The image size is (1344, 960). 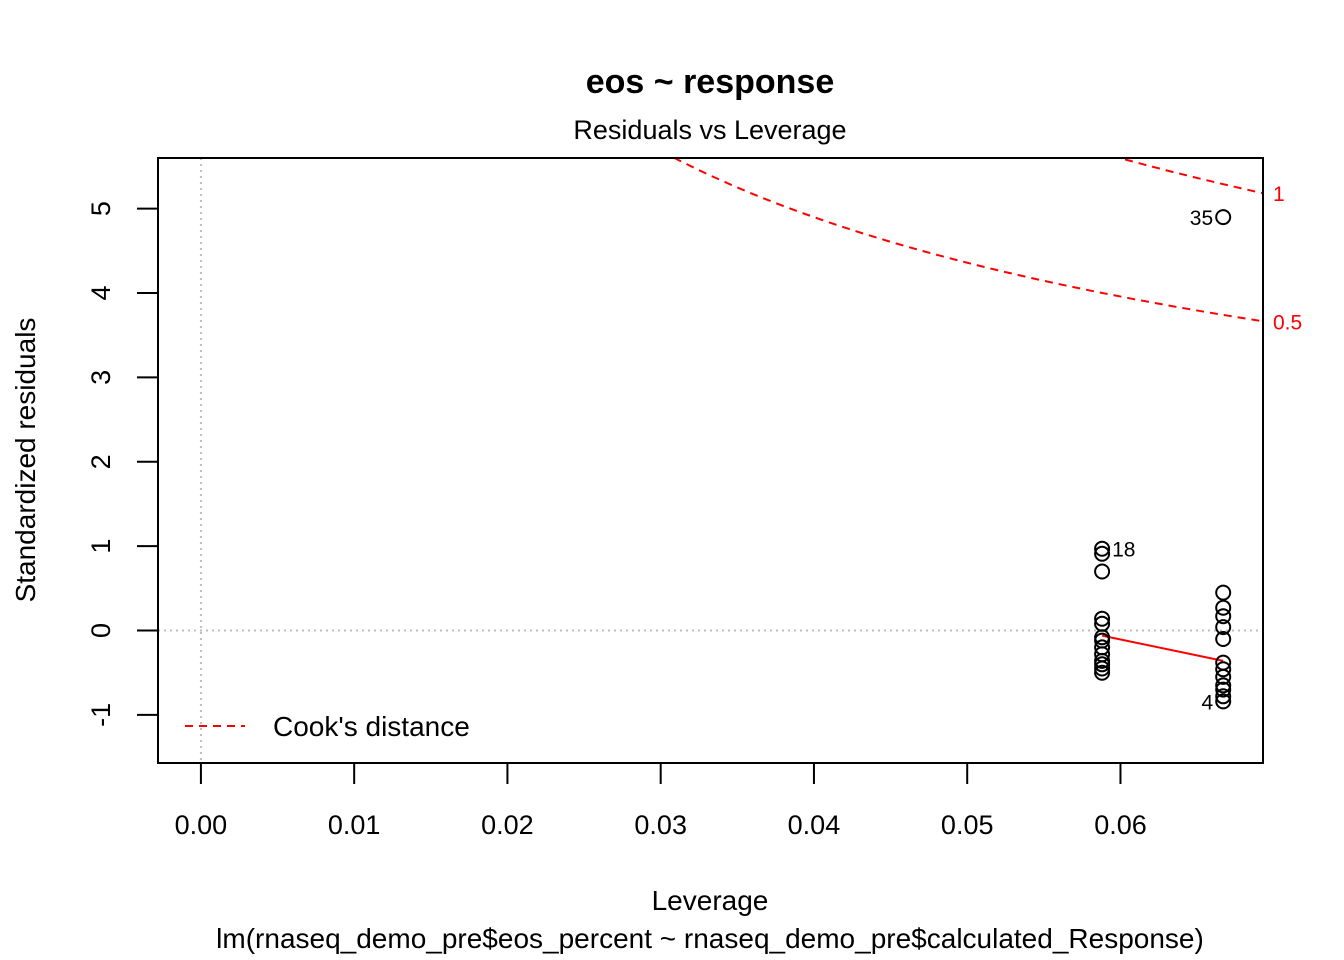 What do you see at coordinates (1120, 825) in the screenshot?
I see `x-tick-label: 0.06` at bounding box center [1120, 825].